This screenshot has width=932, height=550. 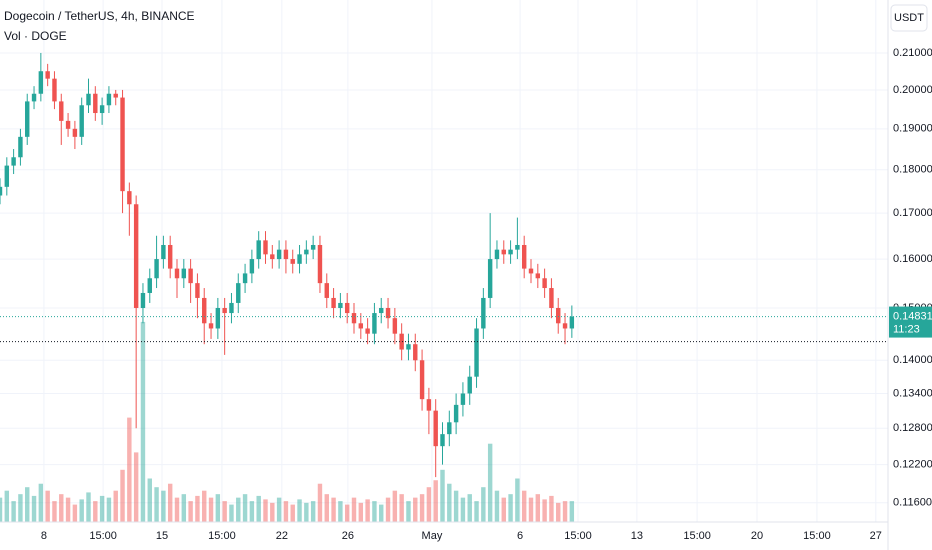 What do you see at coordinates (99, 16) in the screenshot?
I see `chart-title: Dogecoin / TetherUS, 4h, BINANCE` at bounding box center [99, 16].